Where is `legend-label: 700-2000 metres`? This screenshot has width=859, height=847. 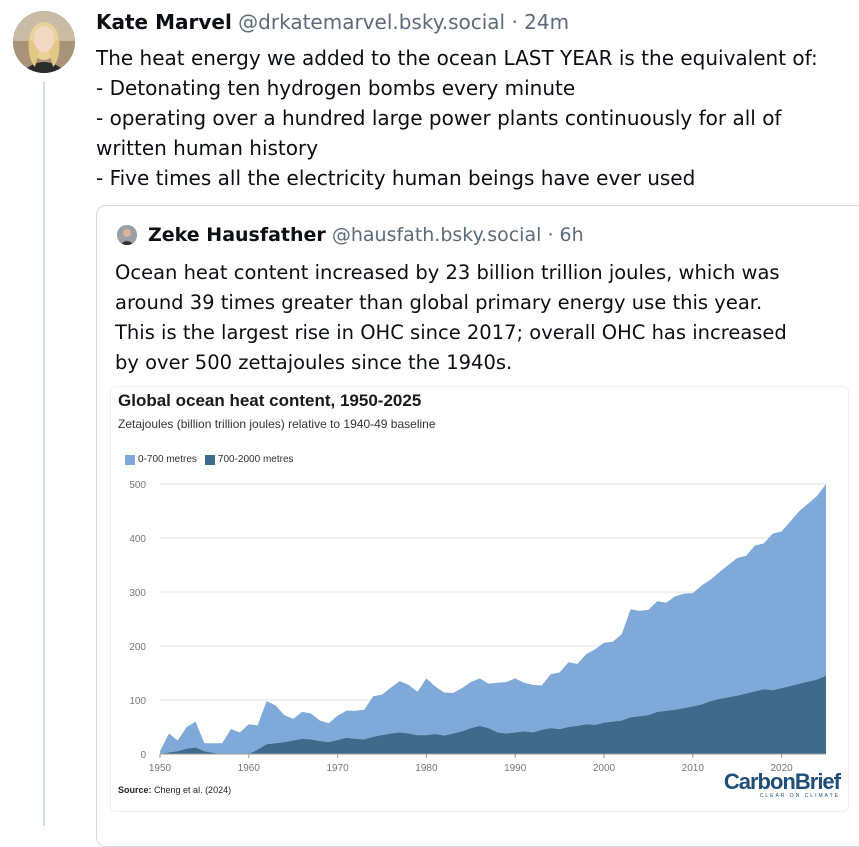
legend-label: 700-2000 metres is located at coordinates (255, 459).